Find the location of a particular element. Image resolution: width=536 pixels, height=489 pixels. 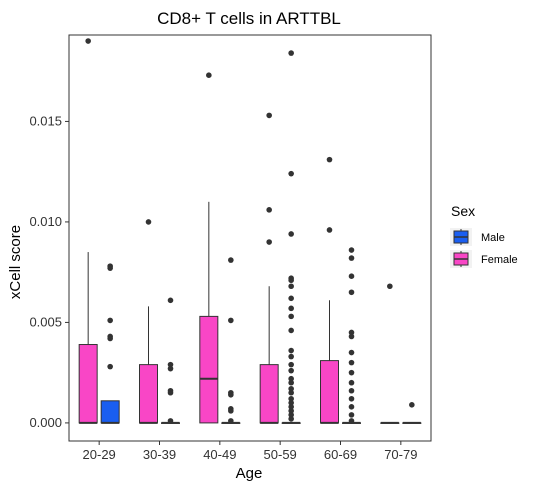

box-30-39-left is located at coordinates (148, 321).